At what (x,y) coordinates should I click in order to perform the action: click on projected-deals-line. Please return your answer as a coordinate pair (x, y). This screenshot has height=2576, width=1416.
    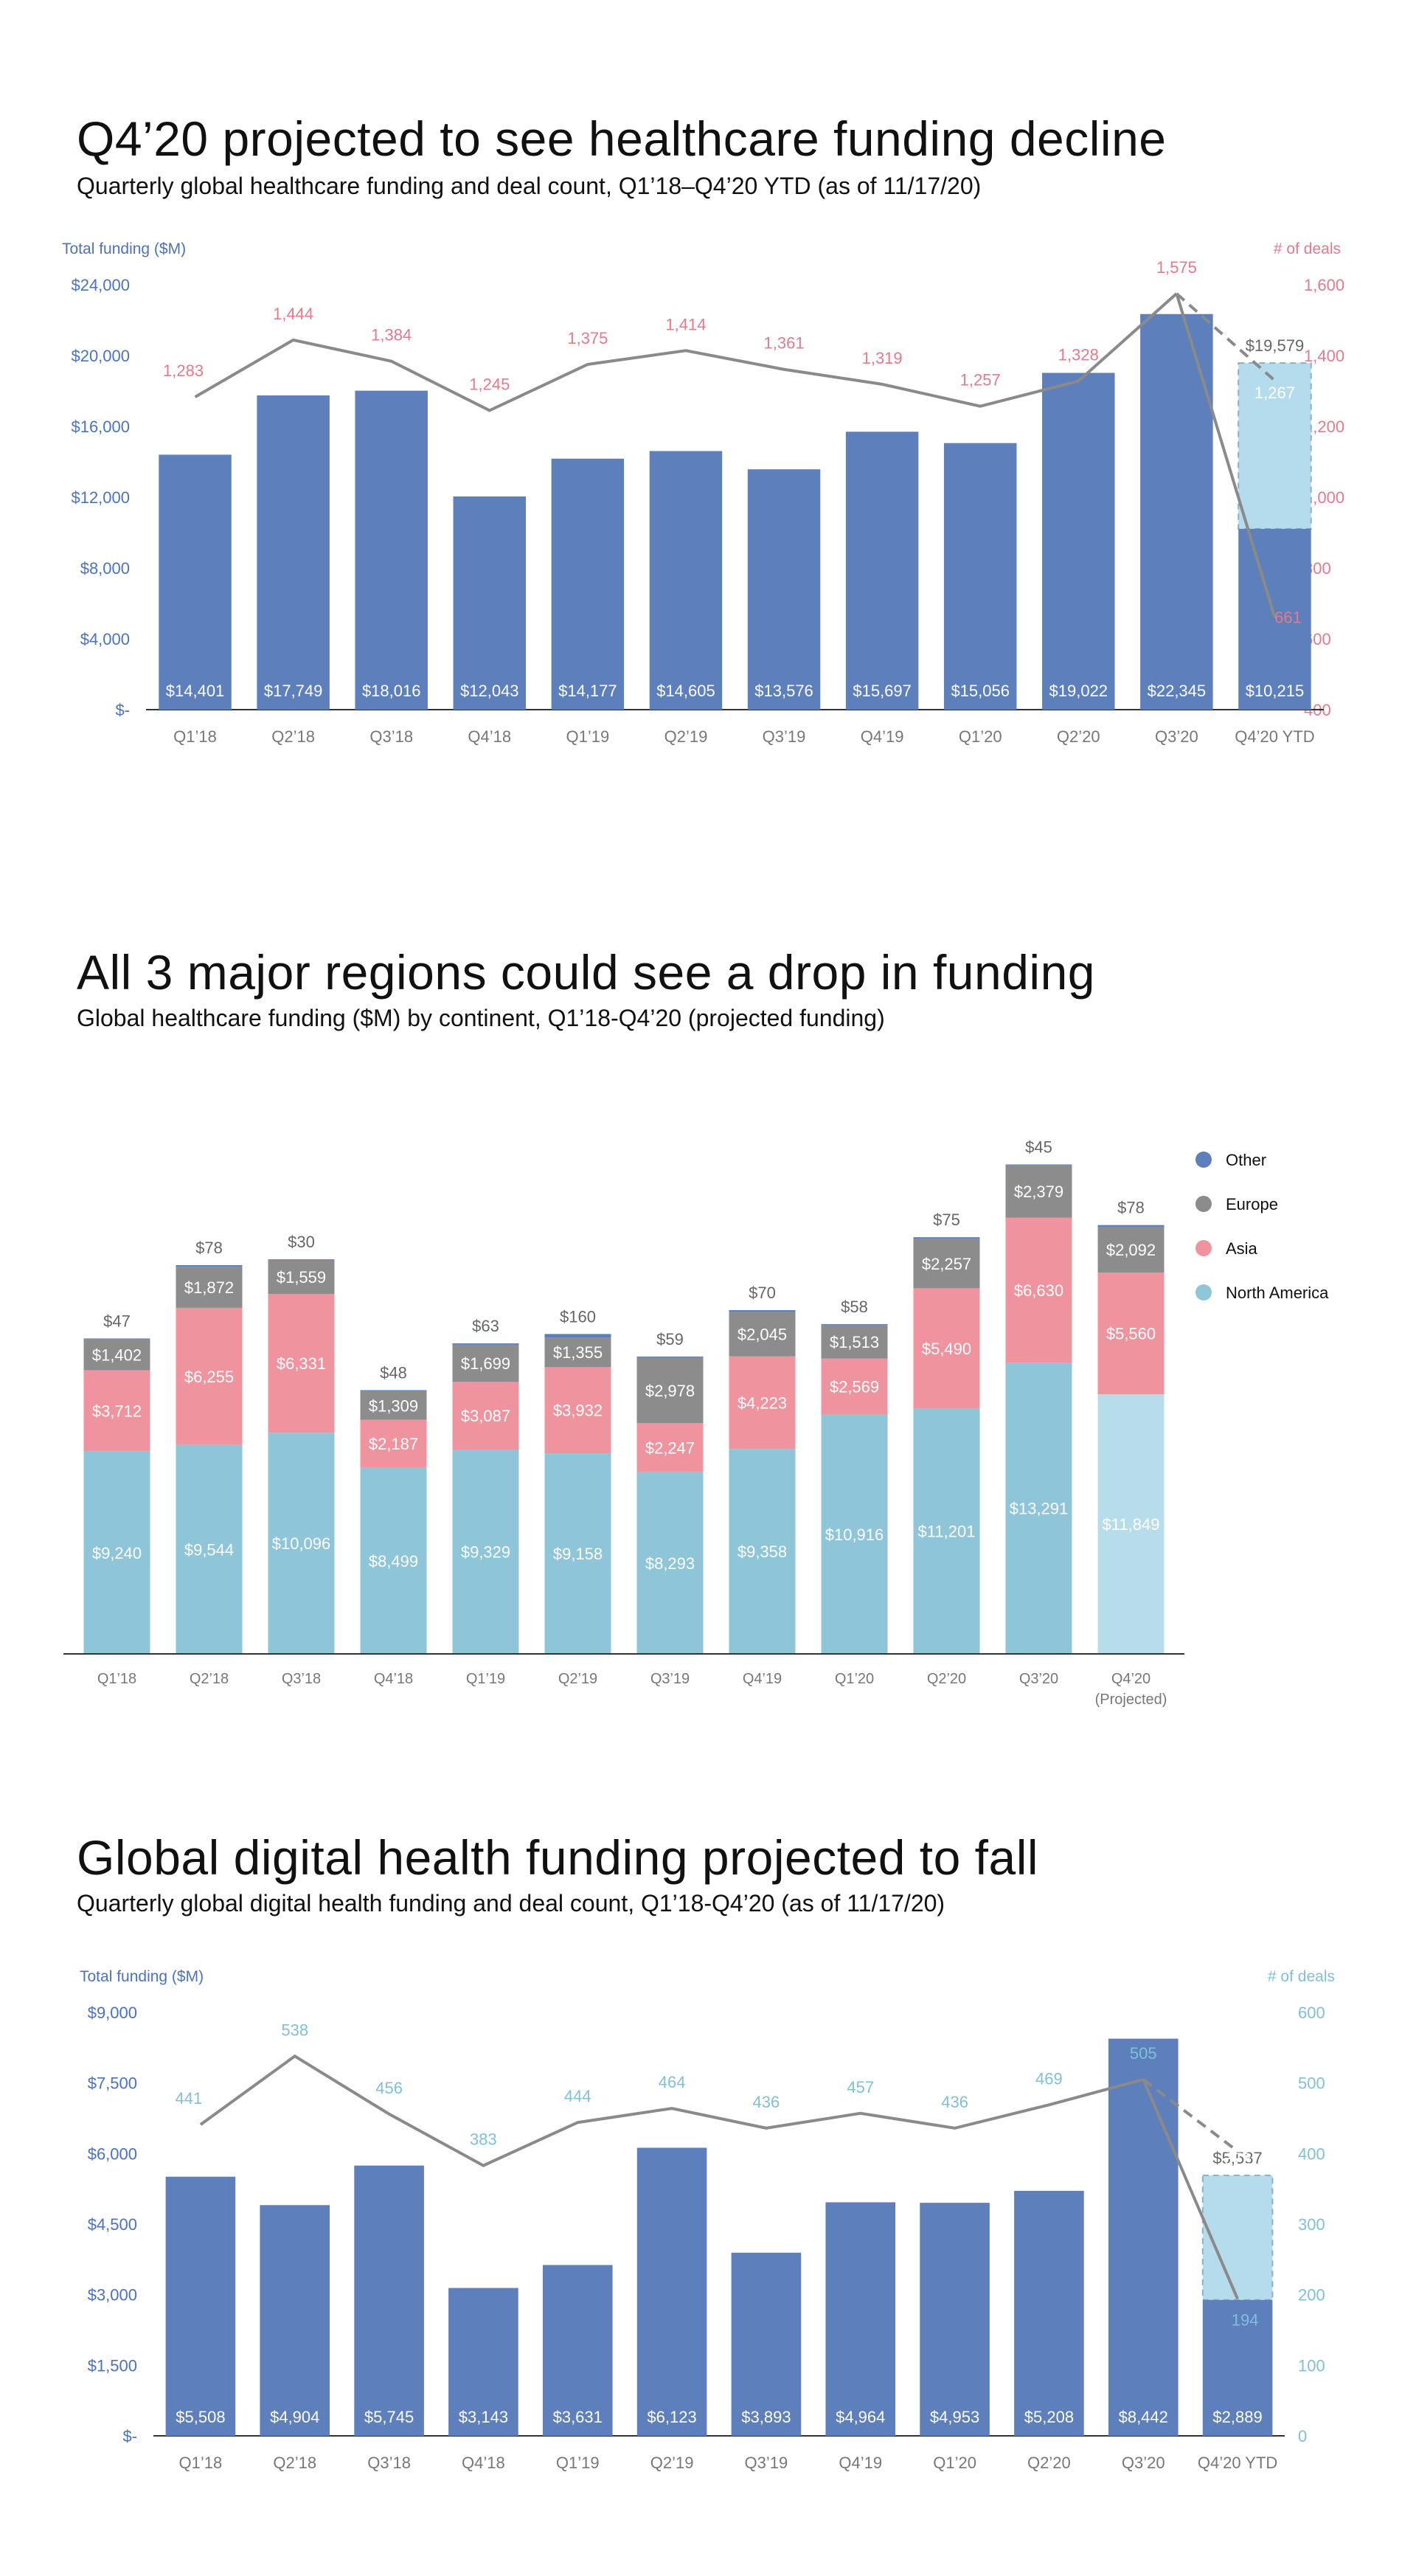
    Looking at the image, I should click on (1226, 337).